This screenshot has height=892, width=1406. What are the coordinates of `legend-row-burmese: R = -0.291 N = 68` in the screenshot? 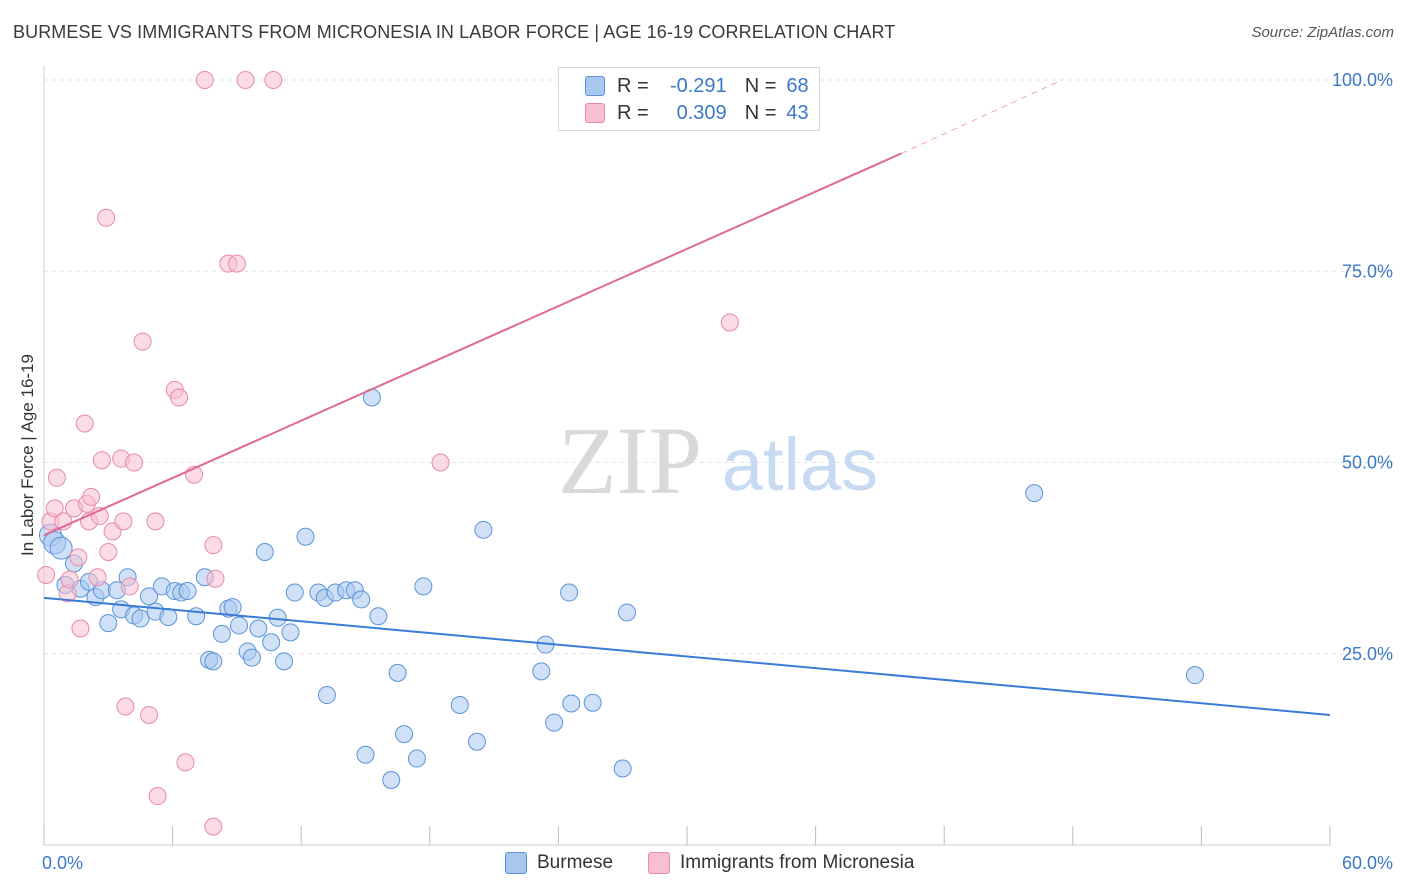 It's located at (697, 86).